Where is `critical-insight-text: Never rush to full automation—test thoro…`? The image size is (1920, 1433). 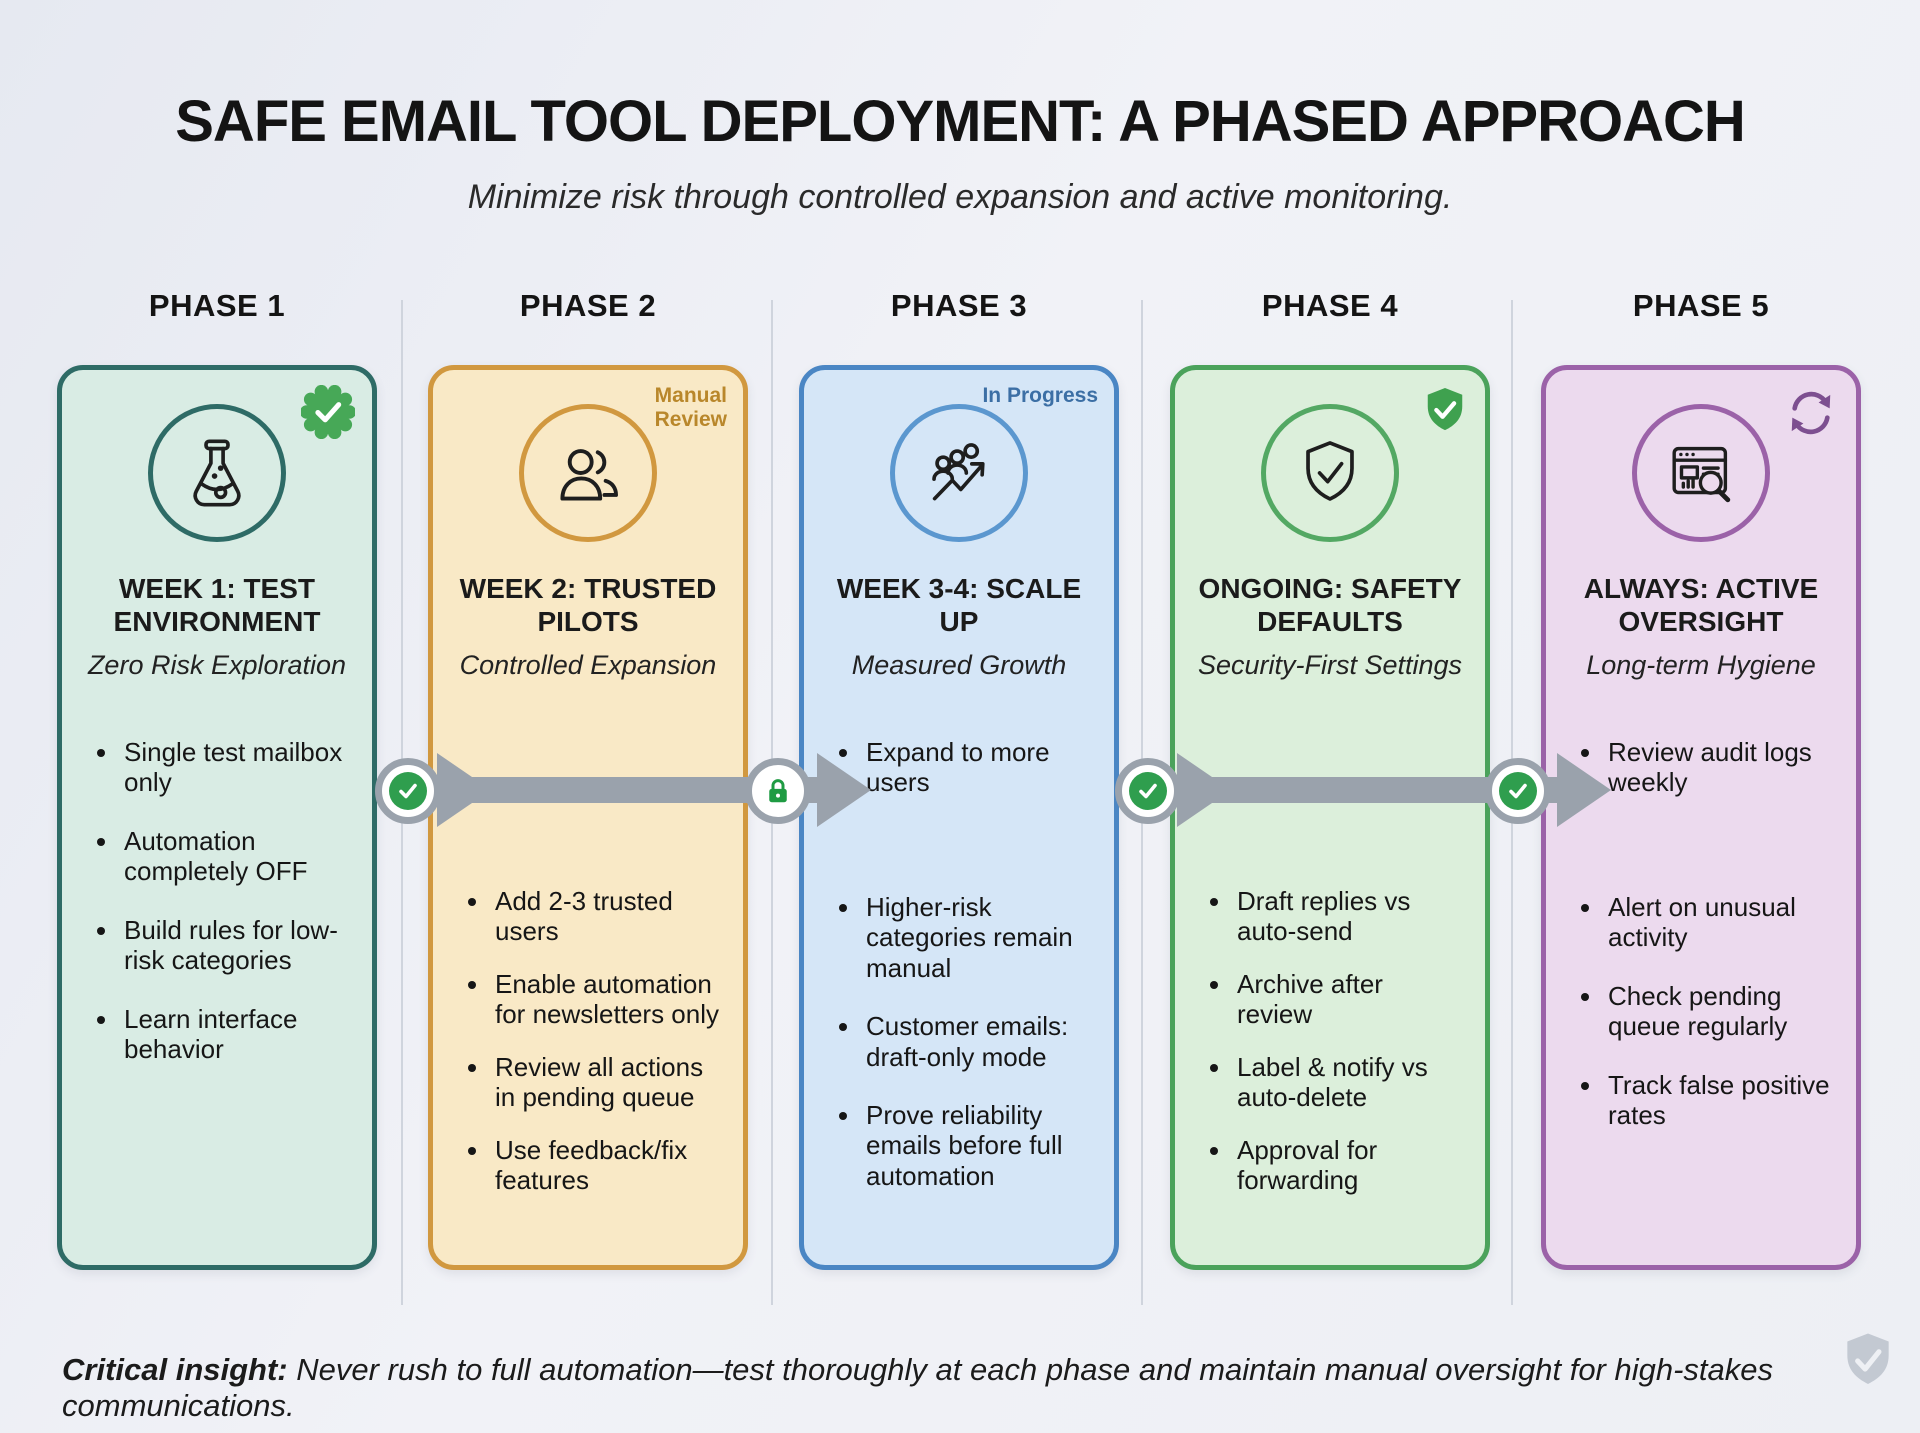
critical-insight-text: Never rush to full automation—test thoro… is located at coordinates (918, 1387).